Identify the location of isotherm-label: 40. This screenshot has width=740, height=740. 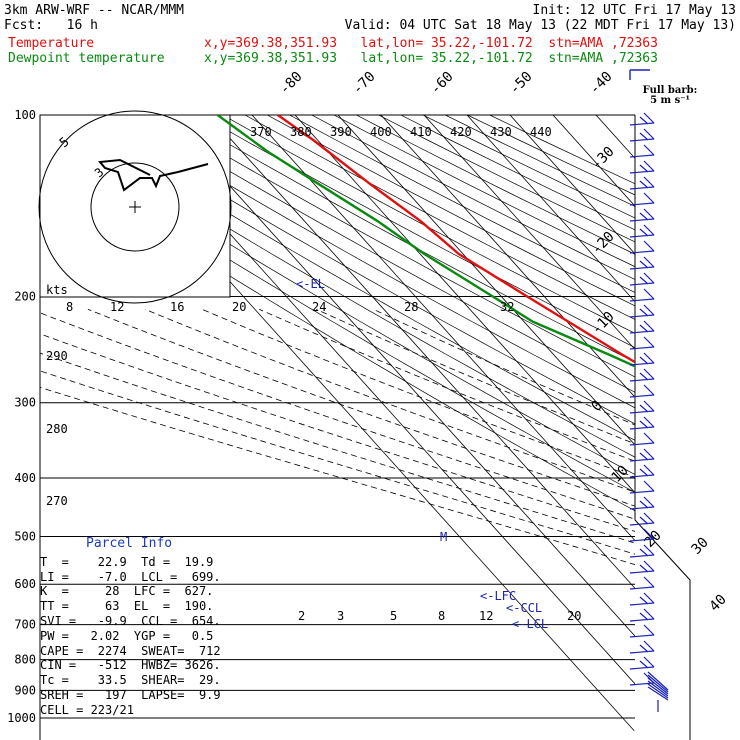
(718, 603).